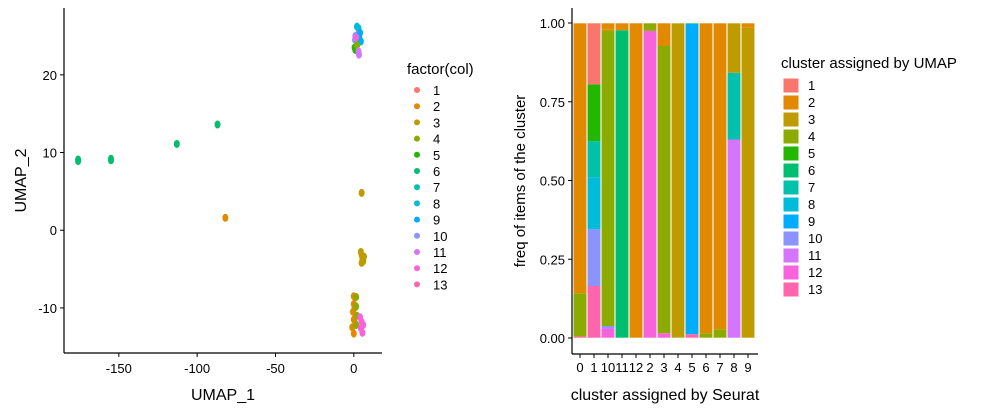 The image size is (1000, 412). I want to click on x-tick-label: 0, so click(579, 367).